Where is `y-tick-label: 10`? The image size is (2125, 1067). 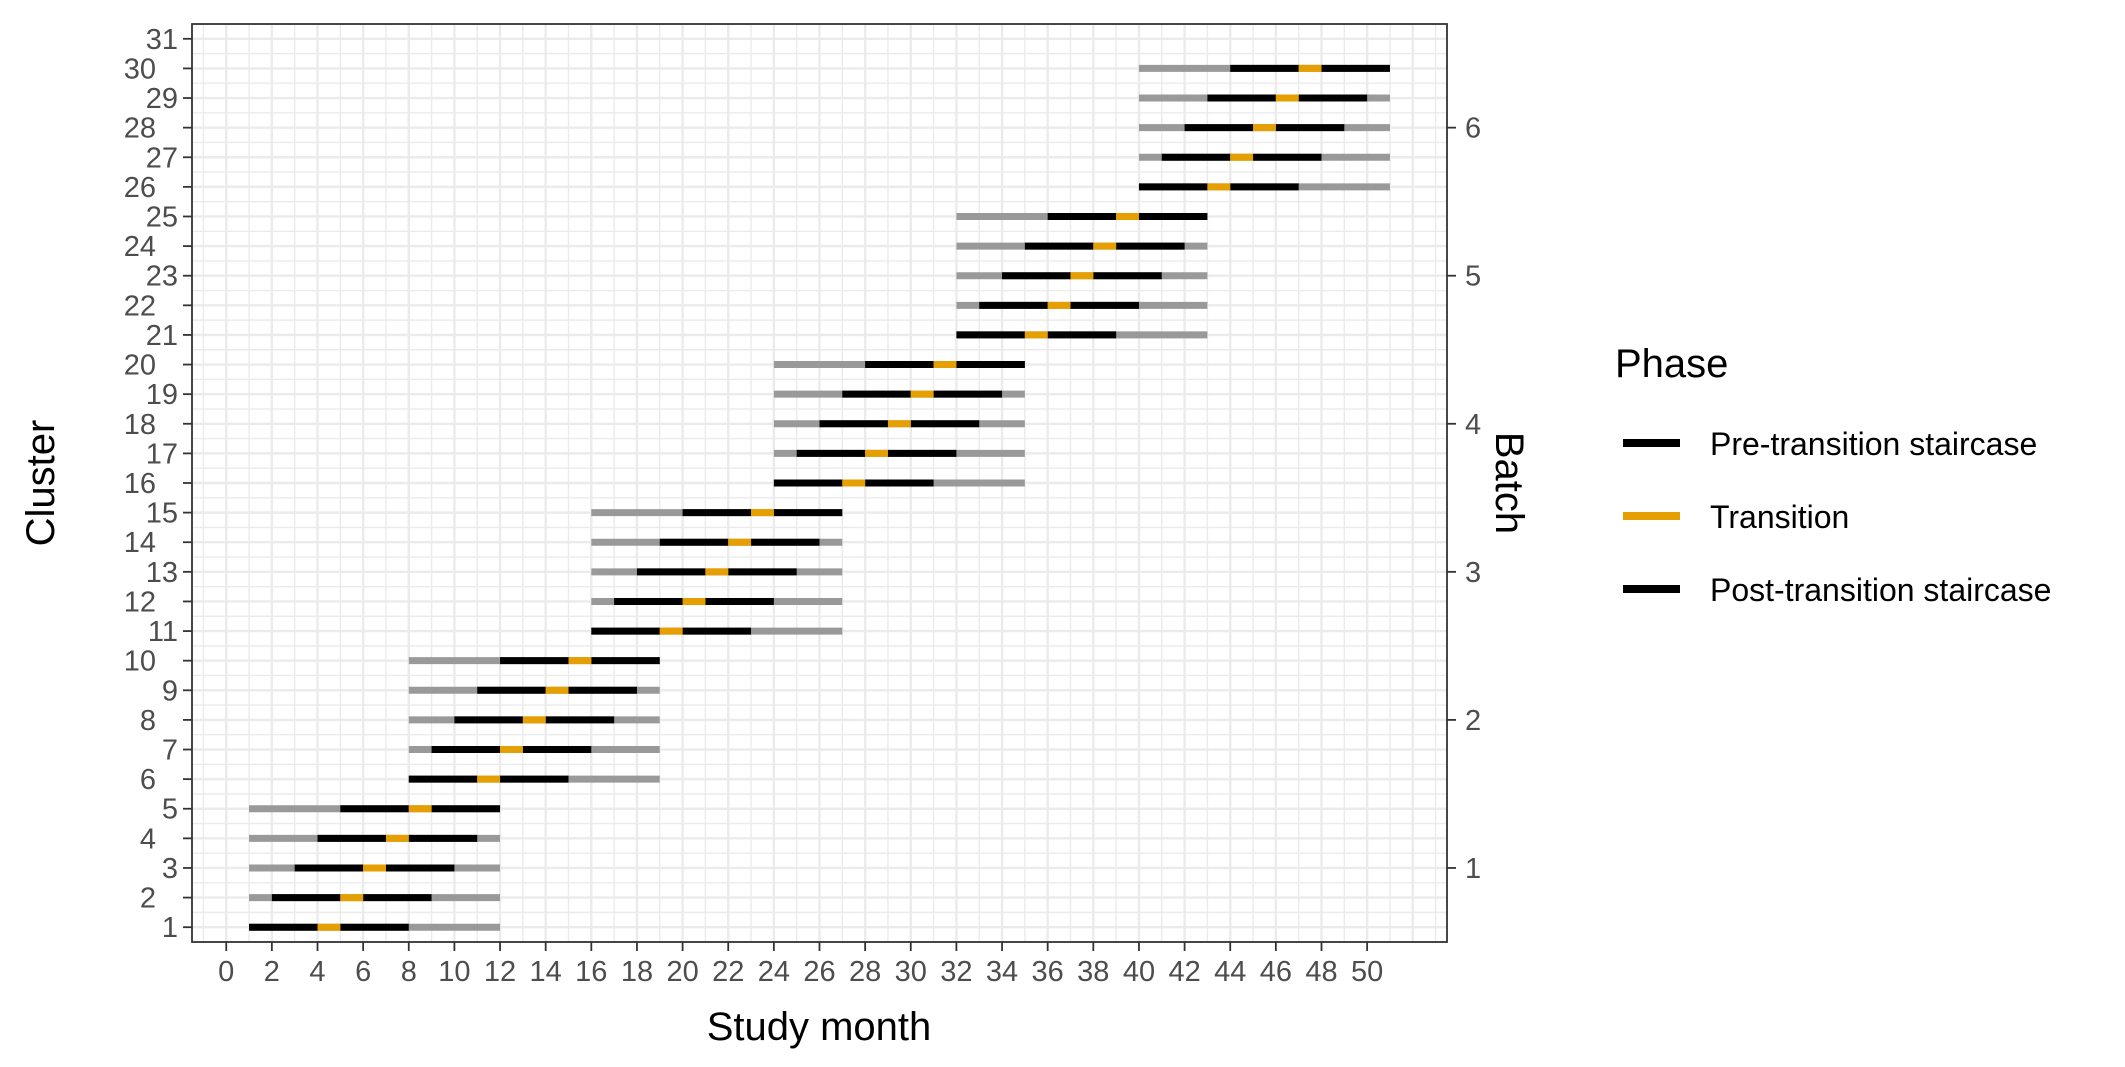 y-tick-label: 10 is located at coordinates (140, 662).